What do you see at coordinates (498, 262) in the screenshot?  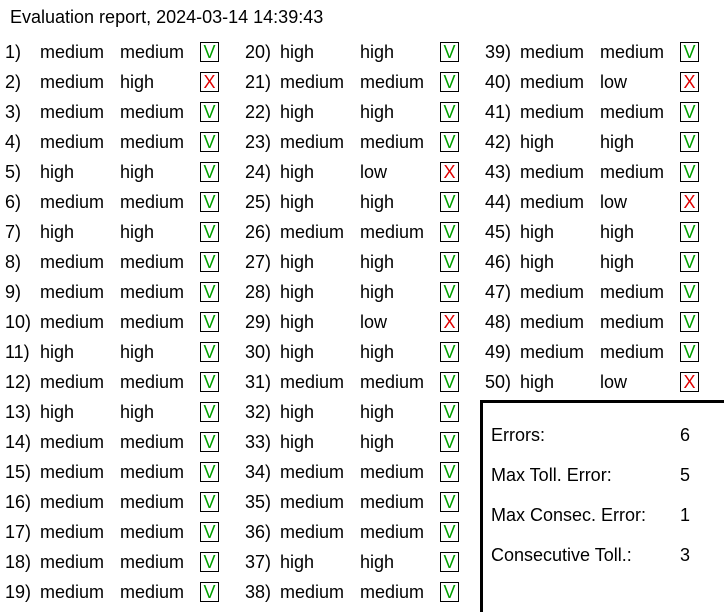 I see `row-number: 46)` at bounding box center [498, 262].